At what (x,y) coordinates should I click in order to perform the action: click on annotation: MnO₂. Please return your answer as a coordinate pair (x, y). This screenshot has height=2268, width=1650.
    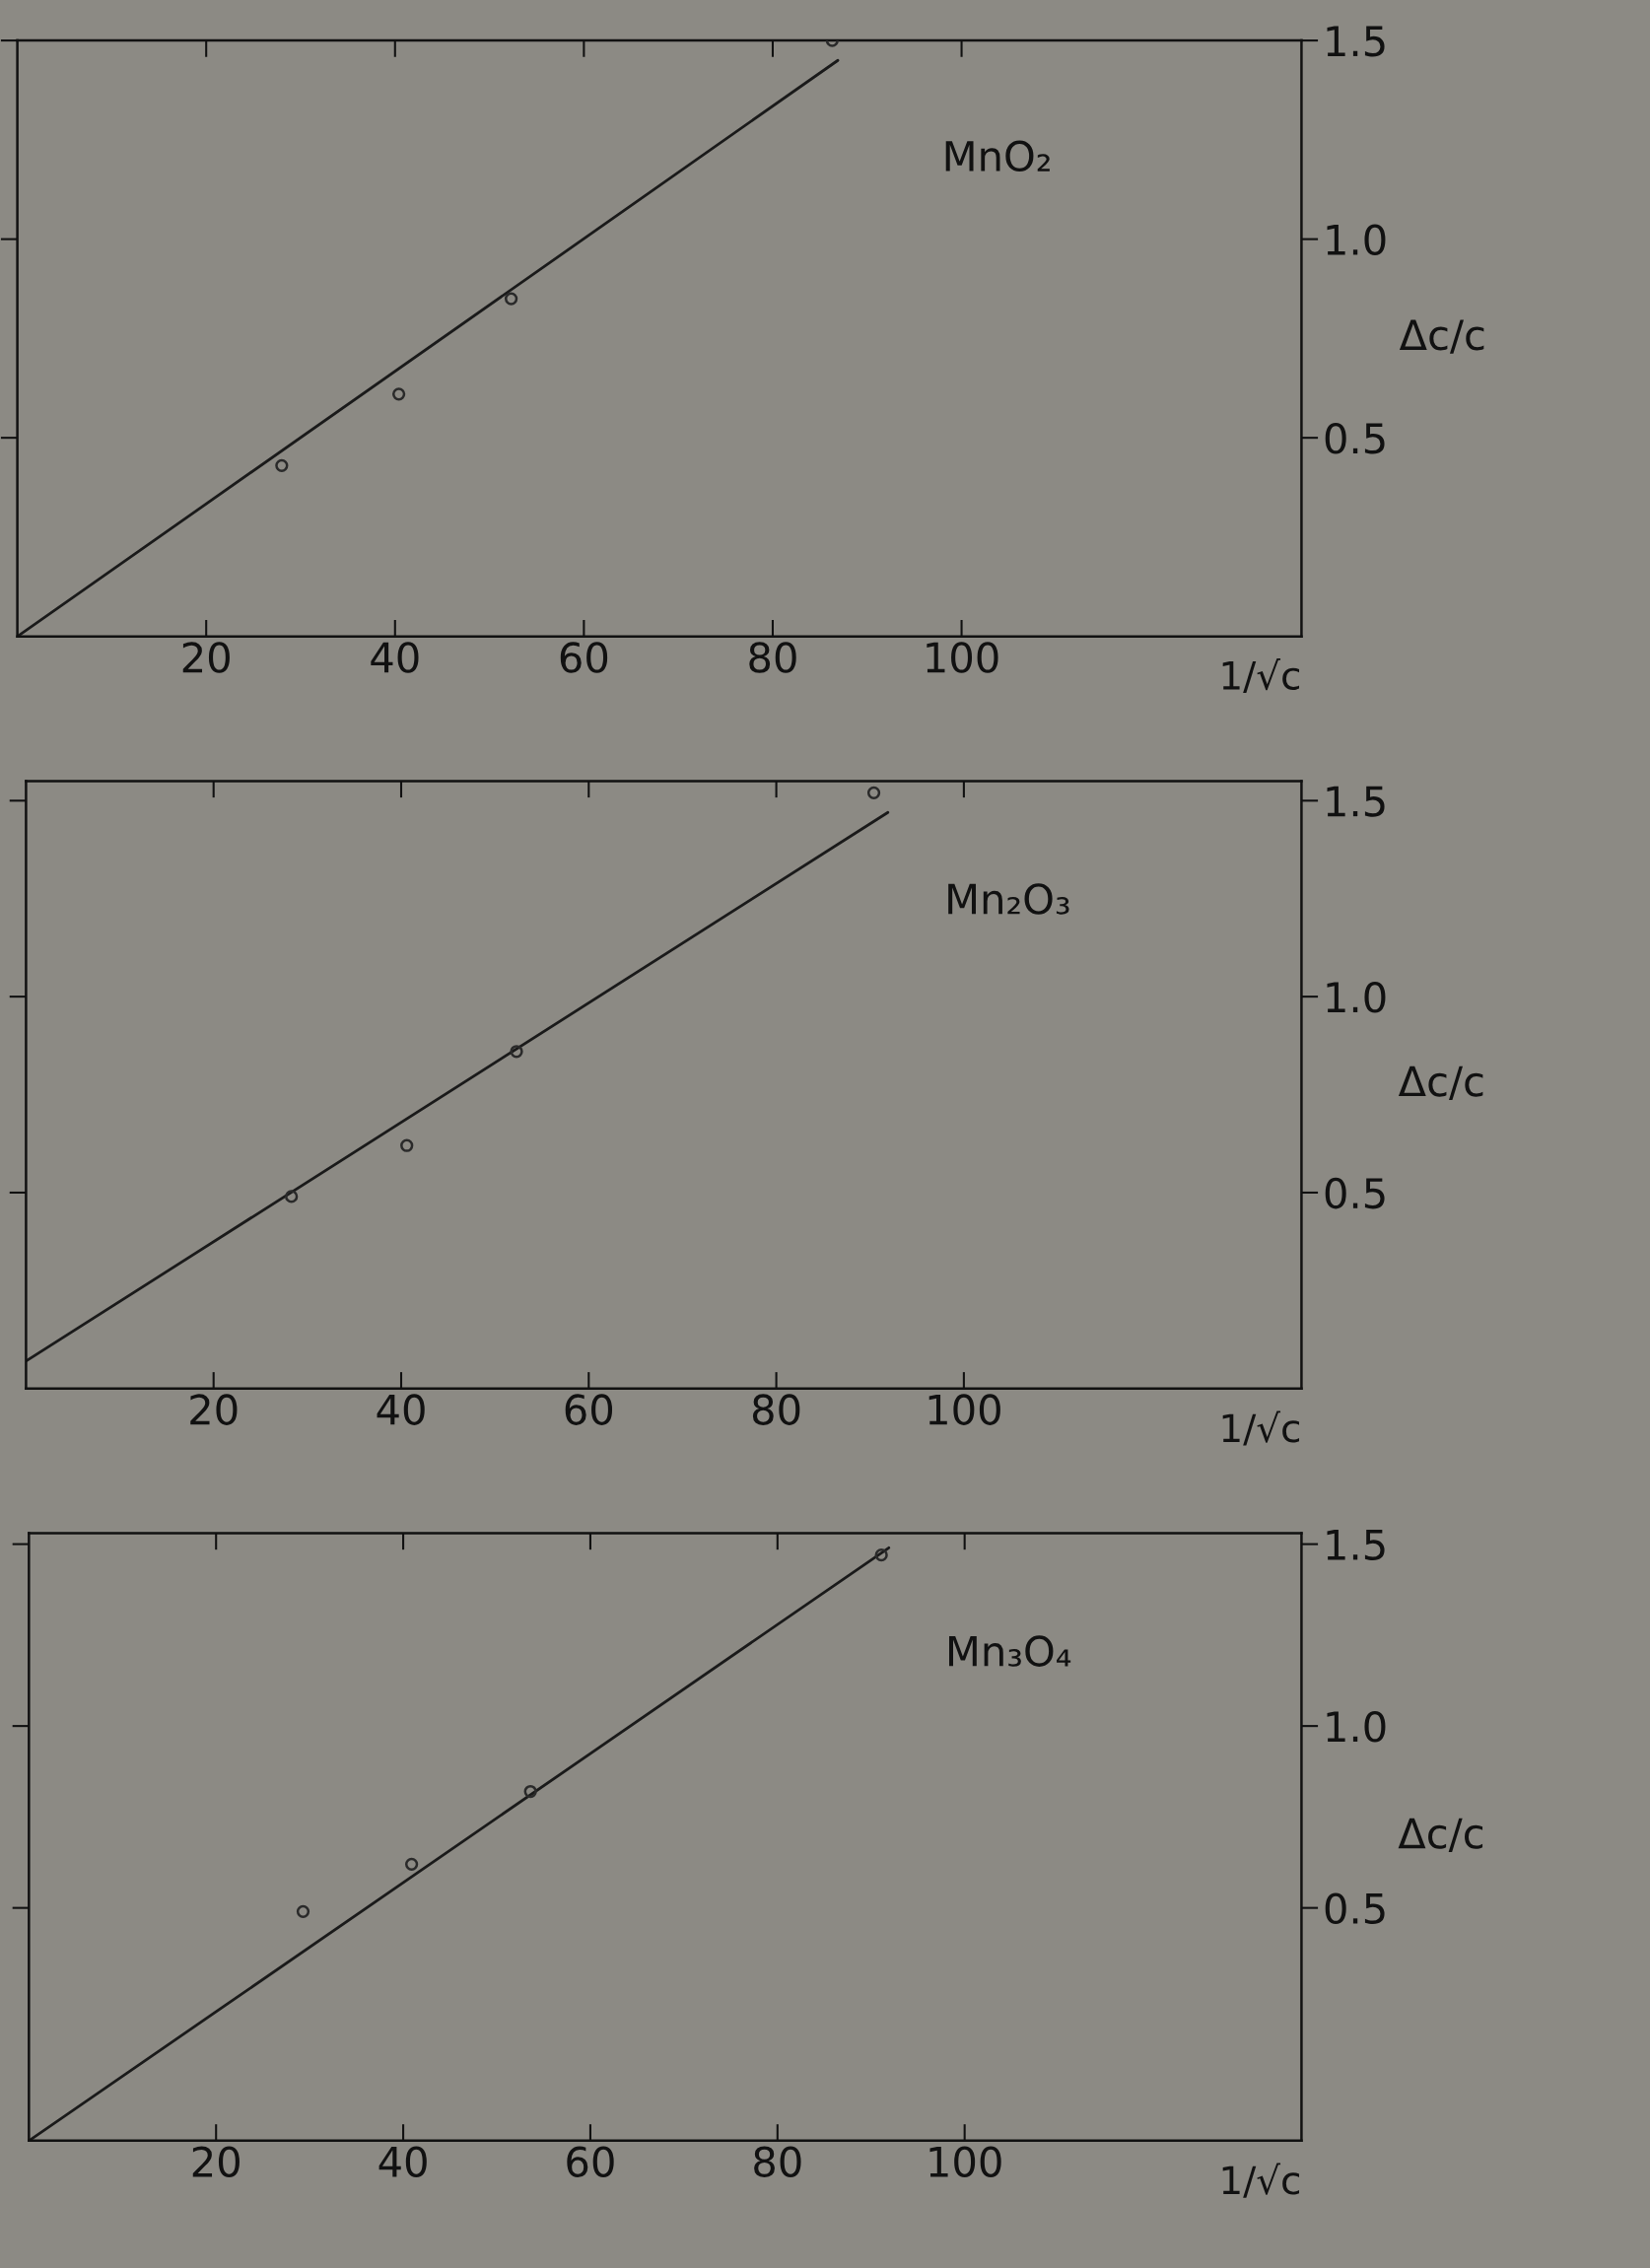
    Looking at the image, I should click on (998, 156).